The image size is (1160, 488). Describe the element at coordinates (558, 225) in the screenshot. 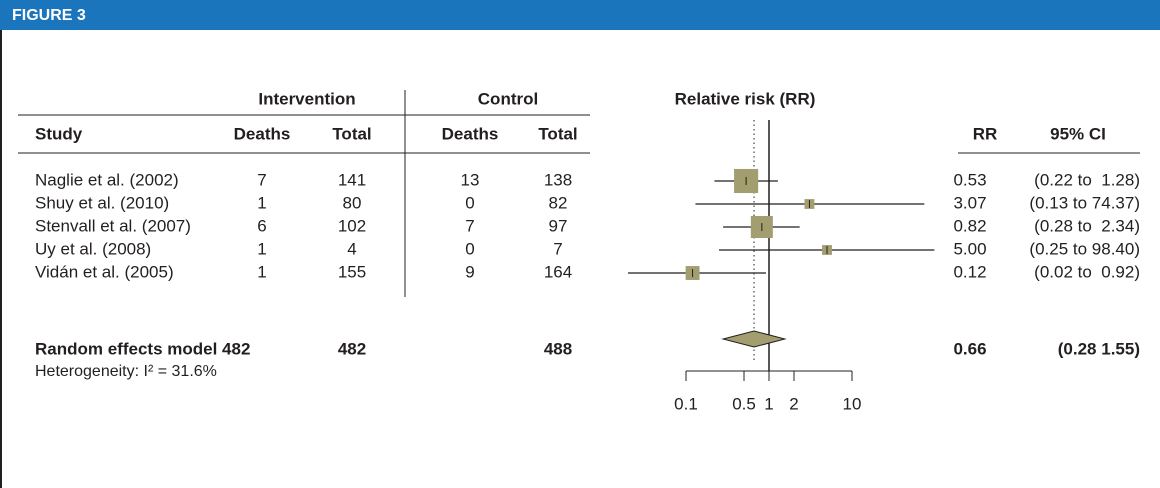

I see `table-cell: 97` at that location.